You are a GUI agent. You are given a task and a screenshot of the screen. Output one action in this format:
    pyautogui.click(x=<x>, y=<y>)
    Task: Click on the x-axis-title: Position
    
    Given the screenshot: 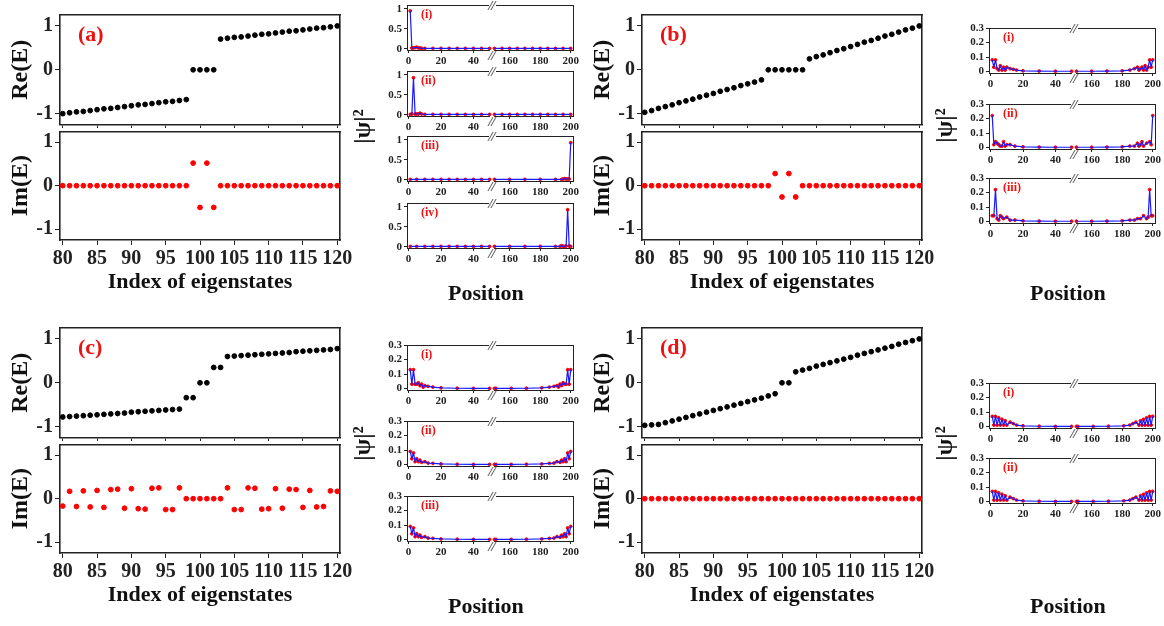 What is the action you would take?
    pyautogui.click(x=486, y=606)
    